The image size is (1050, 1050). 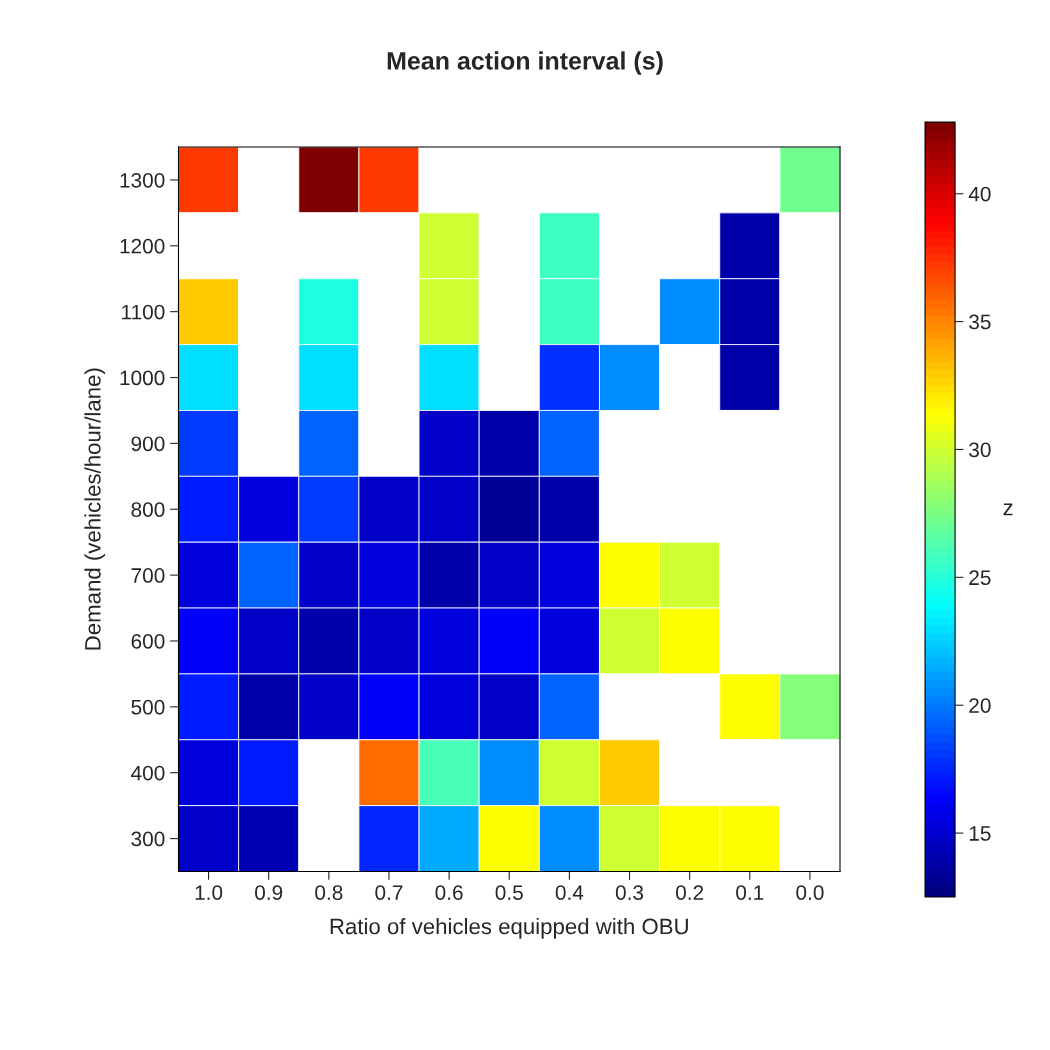 What do you see at coordinates (148, 444) in the screenshot?
I see `y-tick-label: 900` at bounding box center [148, 444].